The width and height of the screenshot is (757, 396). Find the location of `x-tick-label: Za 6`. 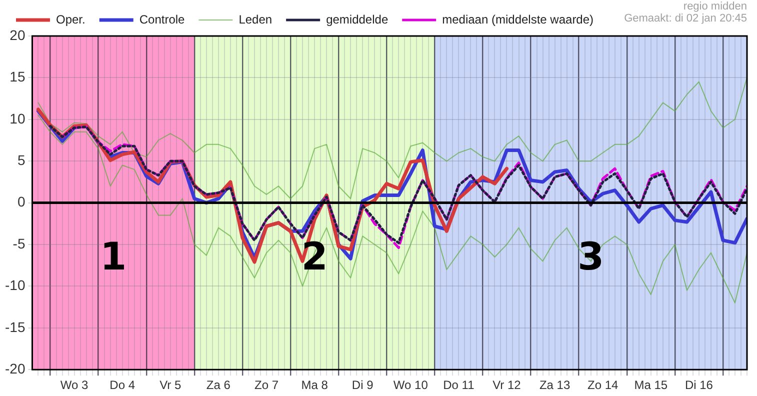

x-tick-label: Za 6 is located at coordinates (218, 385).